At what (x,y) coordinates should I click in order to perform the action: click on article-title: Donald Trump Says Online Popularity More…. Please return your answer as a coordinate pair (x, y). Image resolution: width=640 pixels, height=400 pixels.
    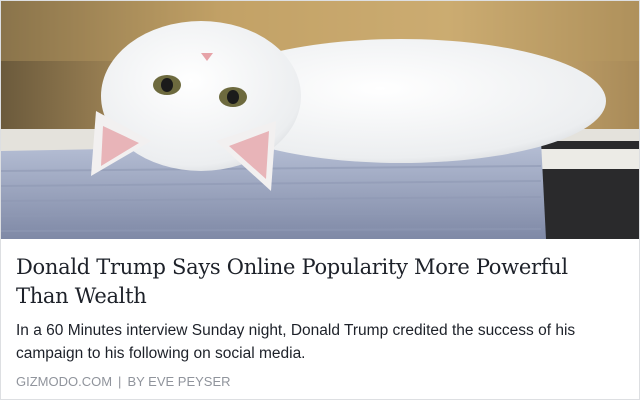
    Looking at the image, I should click on (292, 281).